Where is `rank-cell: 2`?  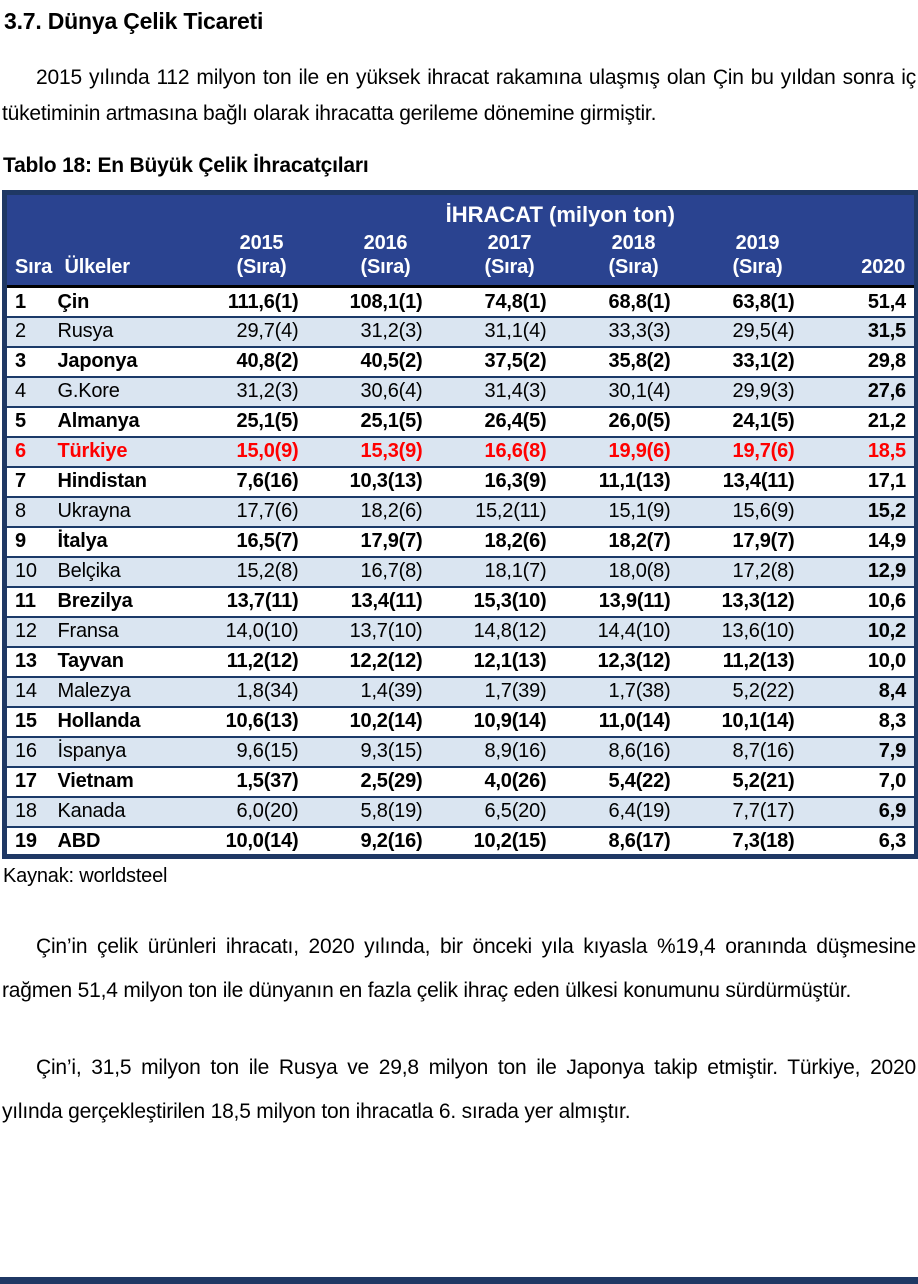
rank-cell: 2 is located at coordinates (30, 332).